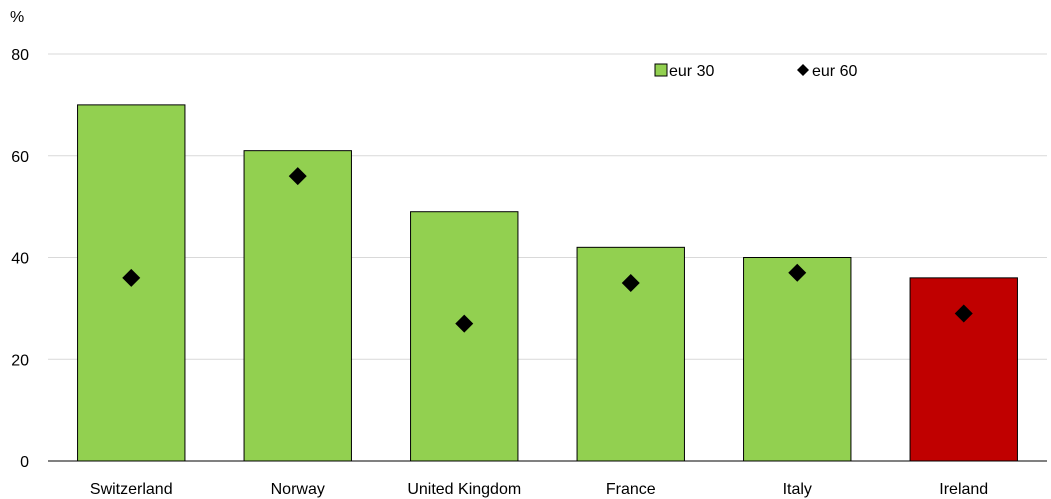 This screenshot has height=499, width=1051. Describe the element at coordinates (24, 462) in the screenshot. I see `y-tick-label: 0` at that location.